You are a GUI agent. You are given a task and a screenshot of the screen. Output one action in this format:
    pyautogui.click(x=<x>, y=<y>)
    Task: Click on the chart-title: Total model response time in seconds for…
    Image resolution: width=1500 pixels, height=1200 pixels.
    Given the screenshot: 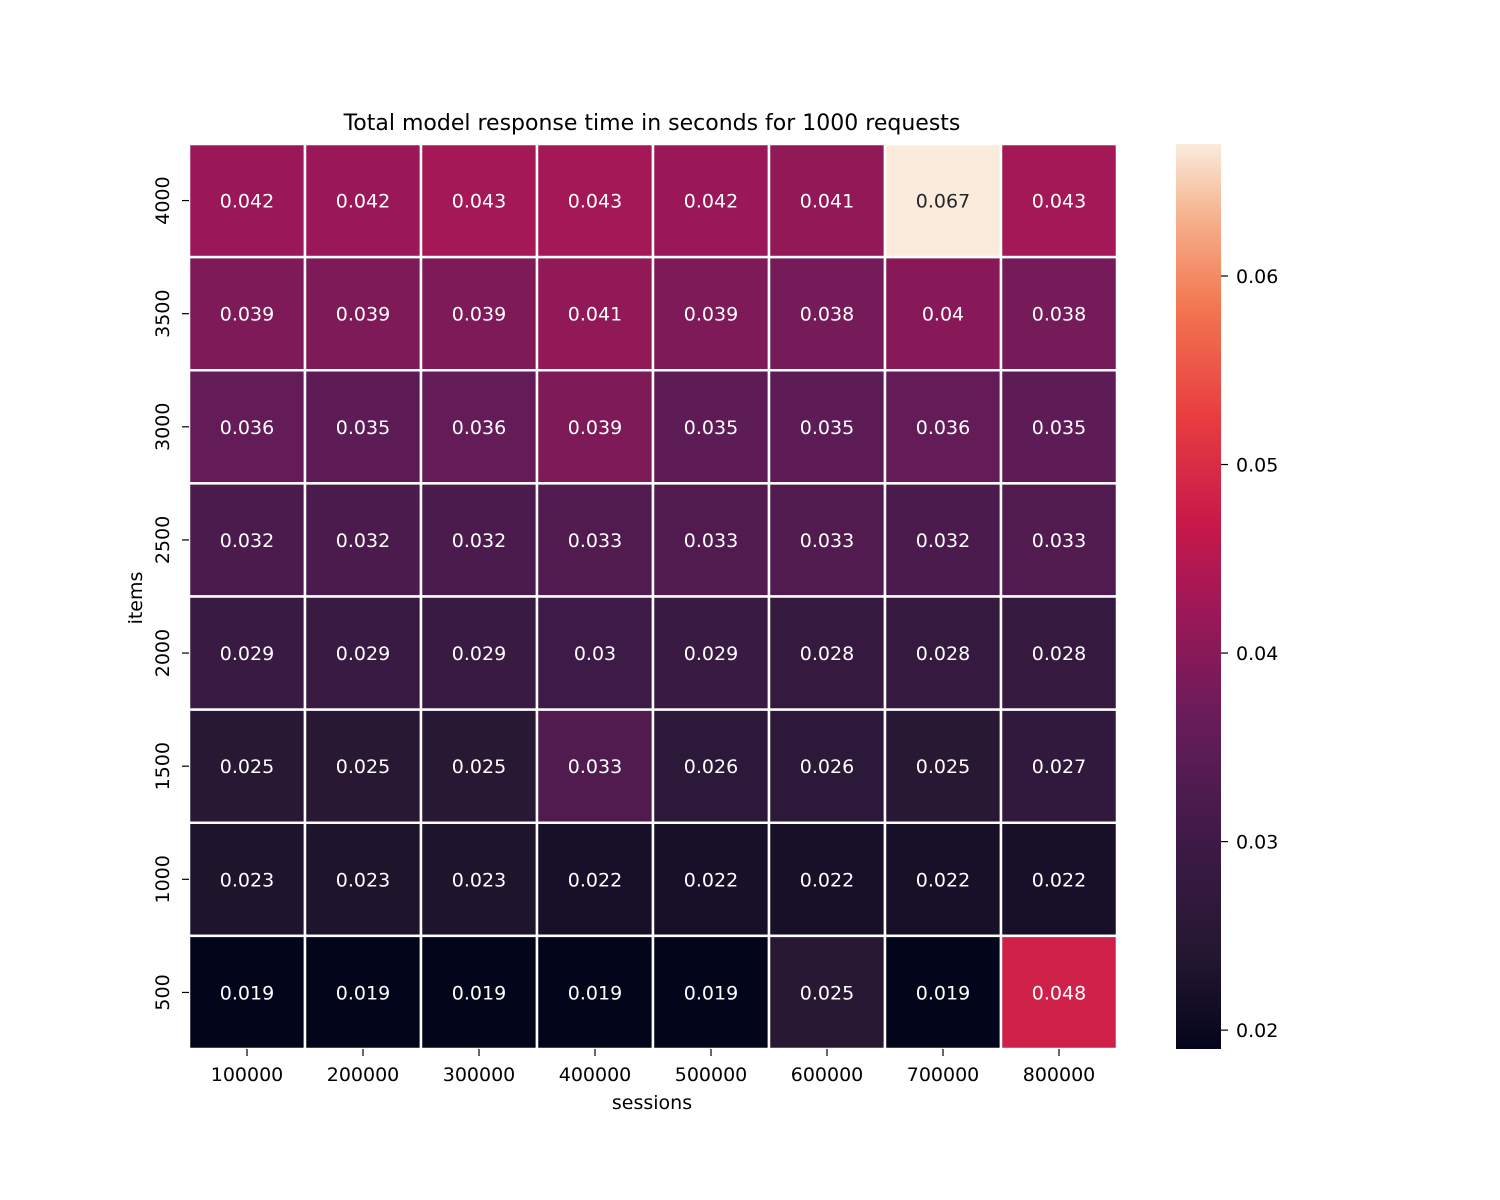 What is the action you would take?
    pyautogui.click(x=652, y=123)
    